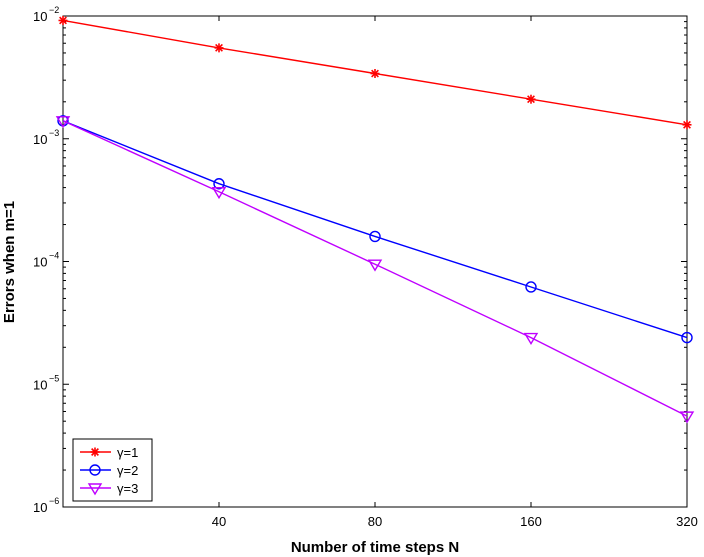 The width and height of the screenshot is (704, 557). I want to click on x-tick-label: 320, so click(687, 521).